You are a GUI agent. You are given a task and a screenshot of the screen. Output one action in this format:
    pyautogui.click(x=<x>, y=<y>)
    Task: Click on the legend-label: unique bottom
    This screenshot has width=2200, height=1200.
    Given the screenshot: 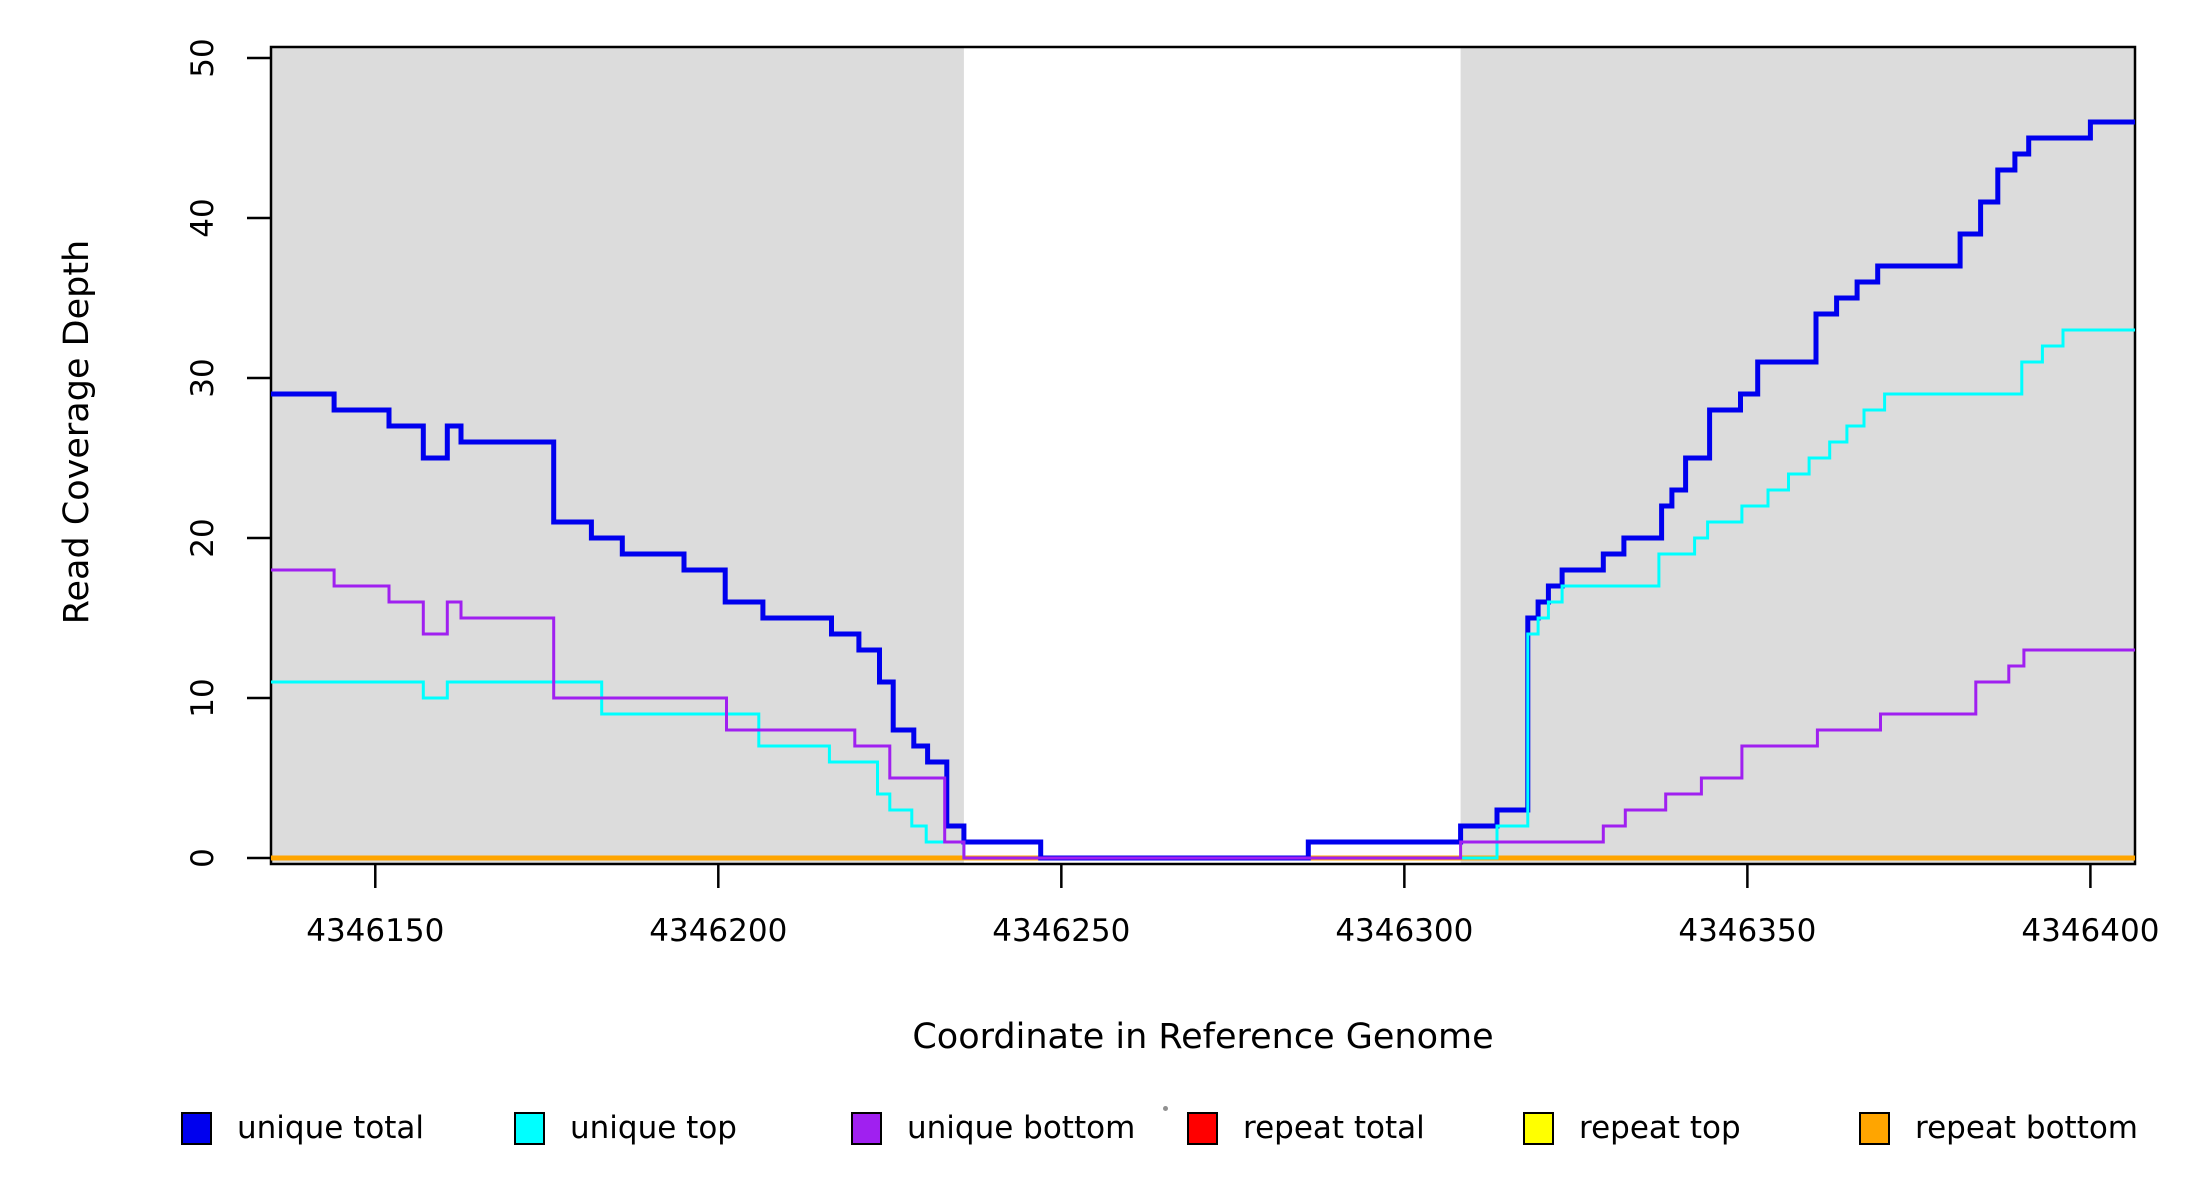 What is the action you would take?
    pyautogui.click(x=1021, y=1128)
    